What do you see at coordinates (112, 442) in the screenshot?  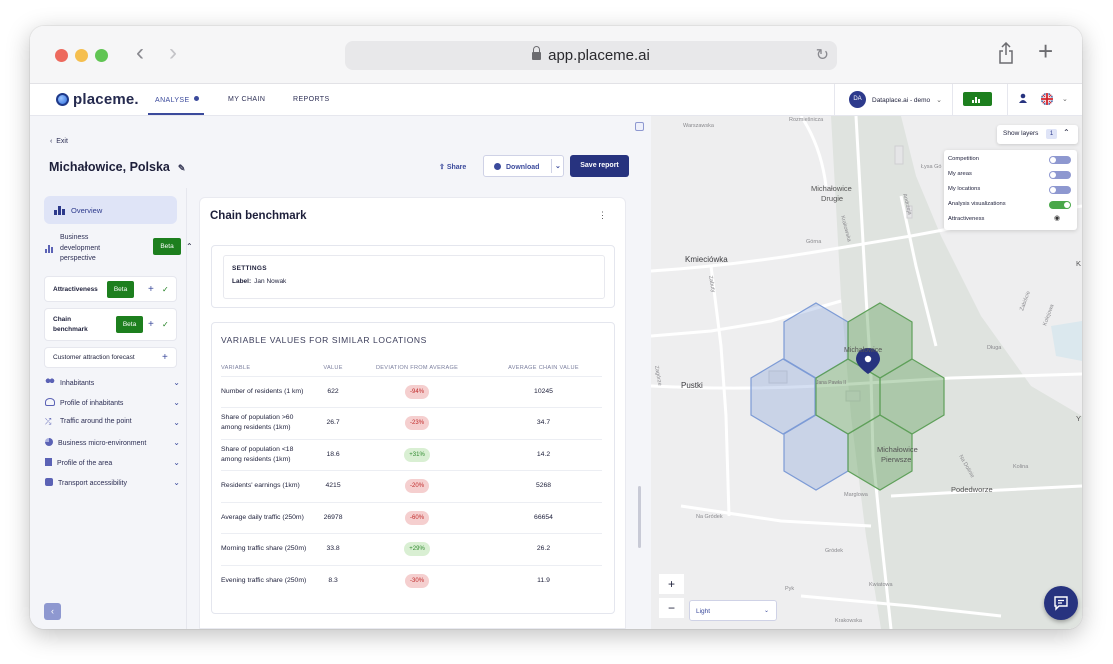 I see `sidebar-item-business-environment: Business micro-environment ⌄` at bounding box center [112, 442].